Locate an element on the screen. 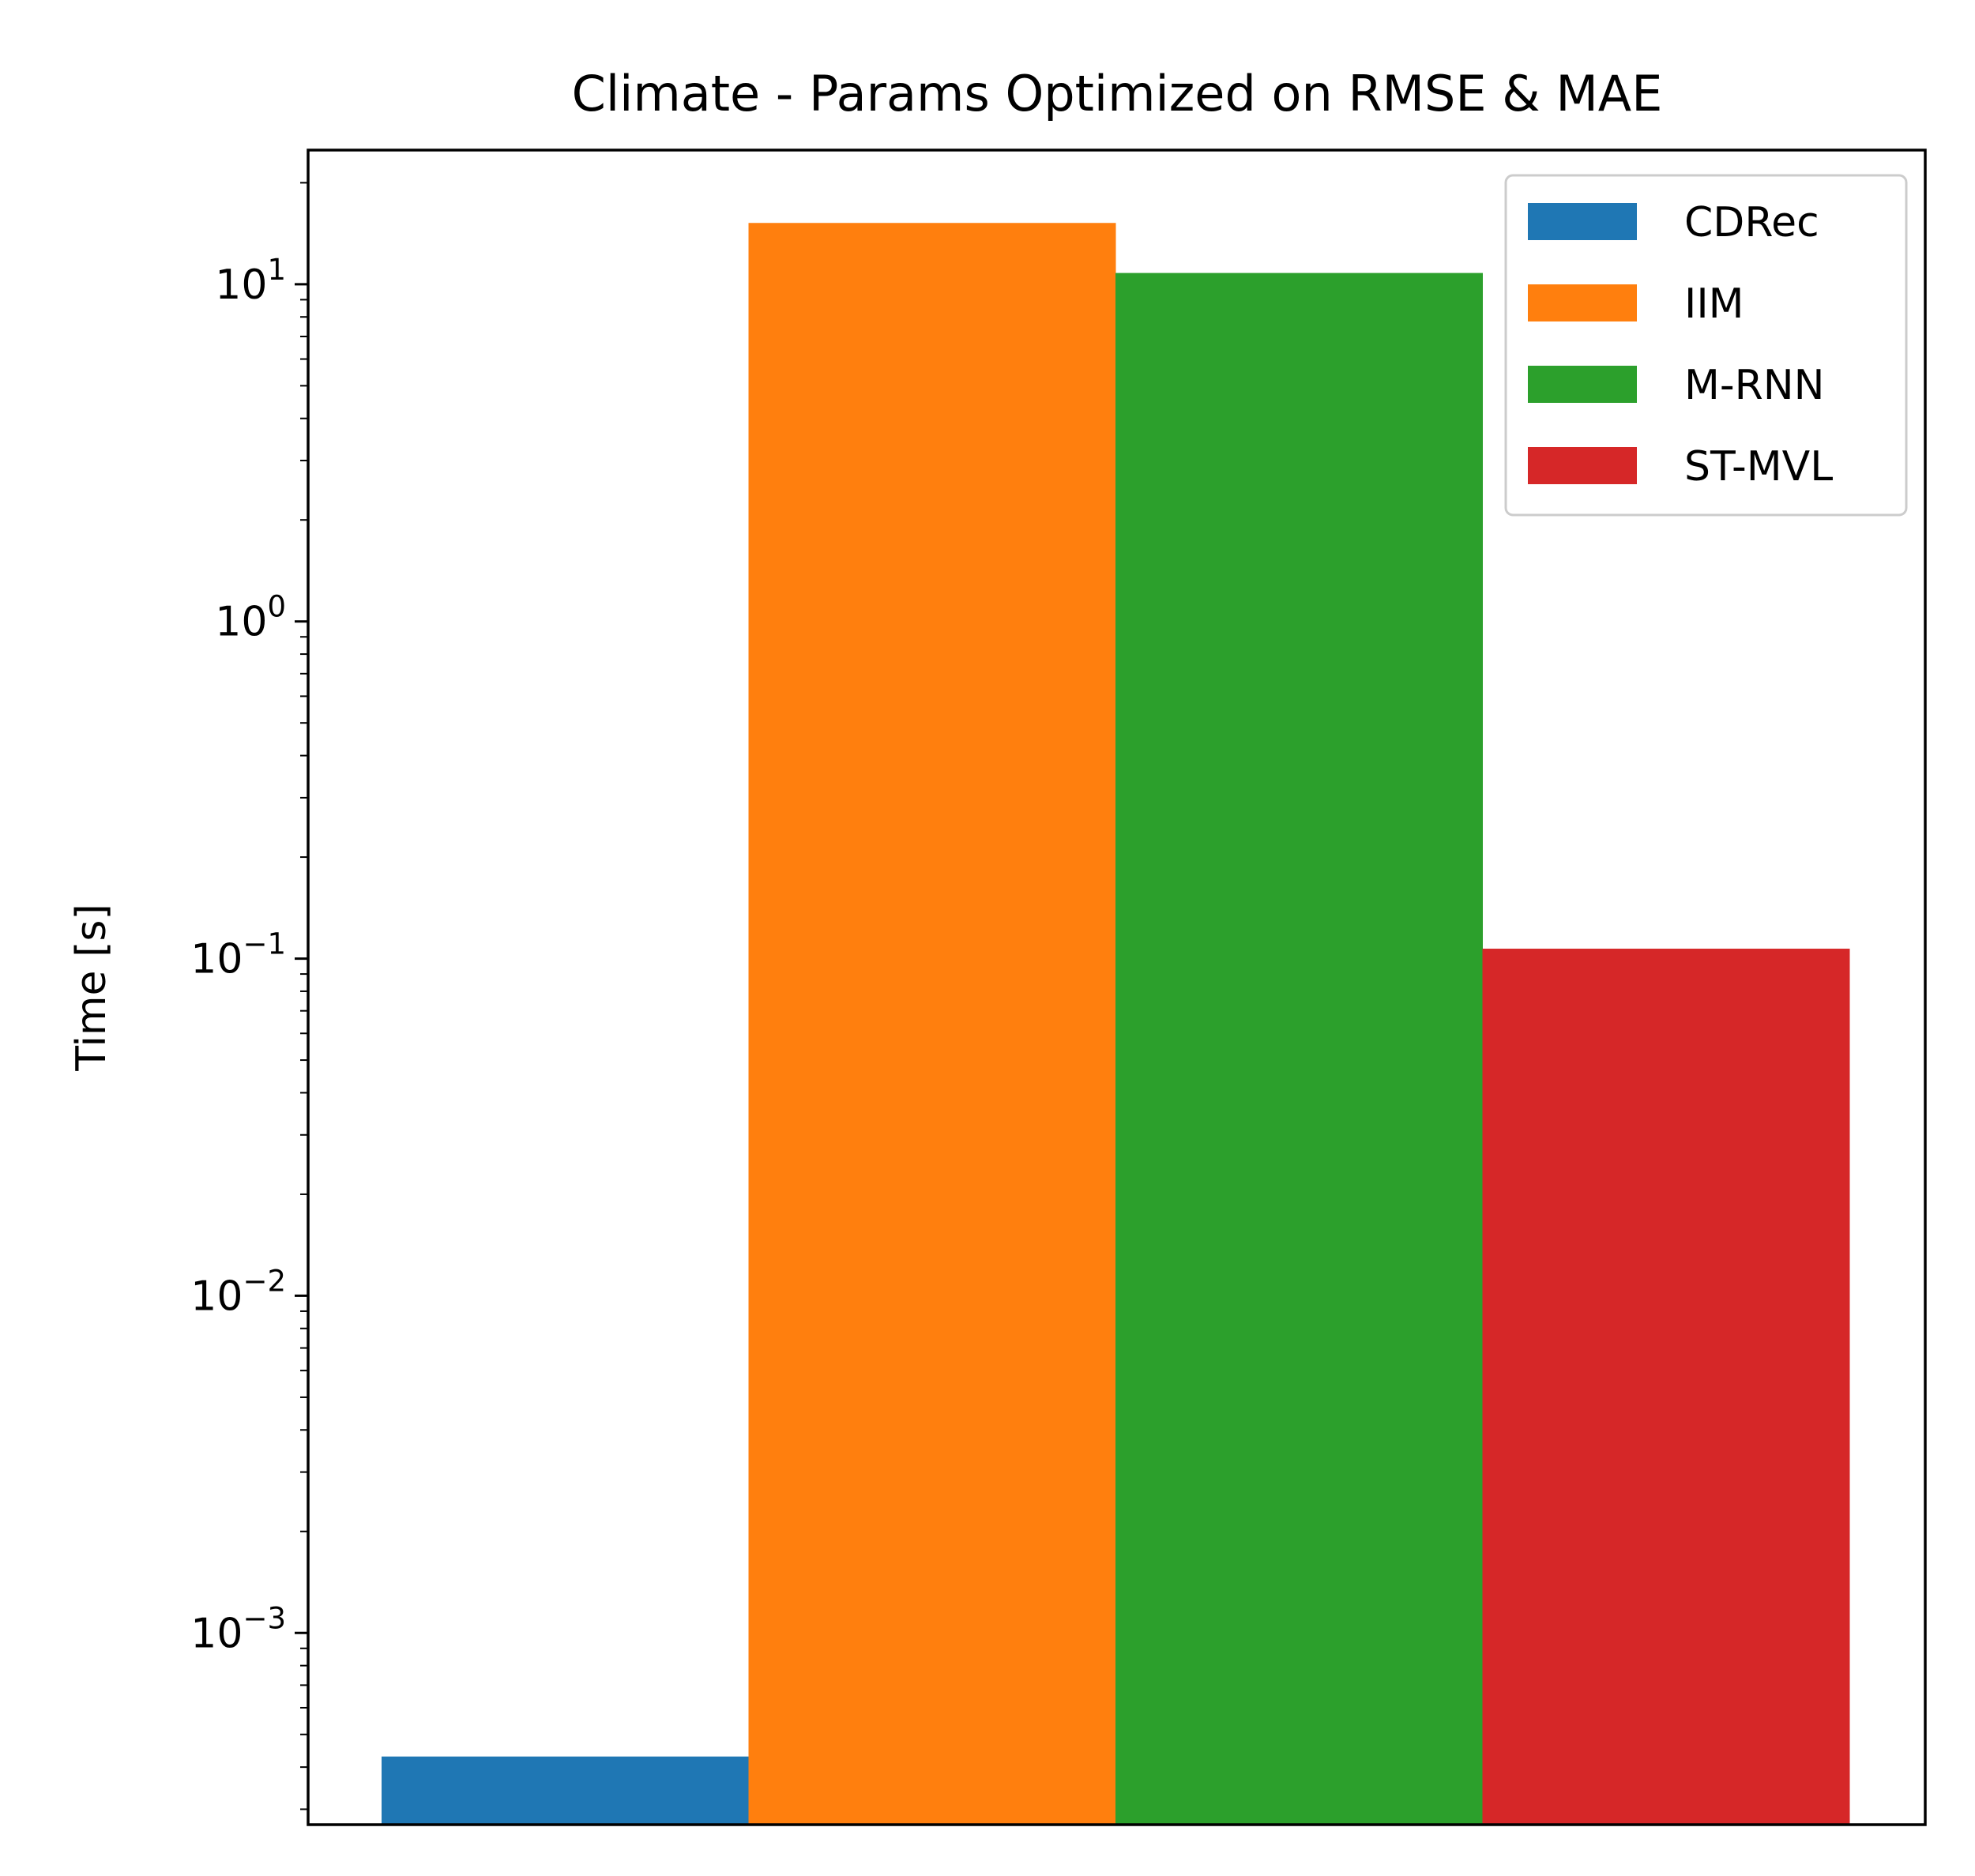 The image size is (1975, 1876). y-axis-label: Time [s] is located at coordinates (92, 987).